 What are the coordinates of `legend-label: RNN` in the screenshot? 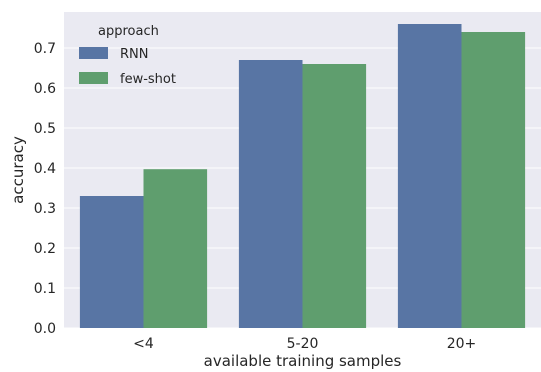 It's located at (134, 54).